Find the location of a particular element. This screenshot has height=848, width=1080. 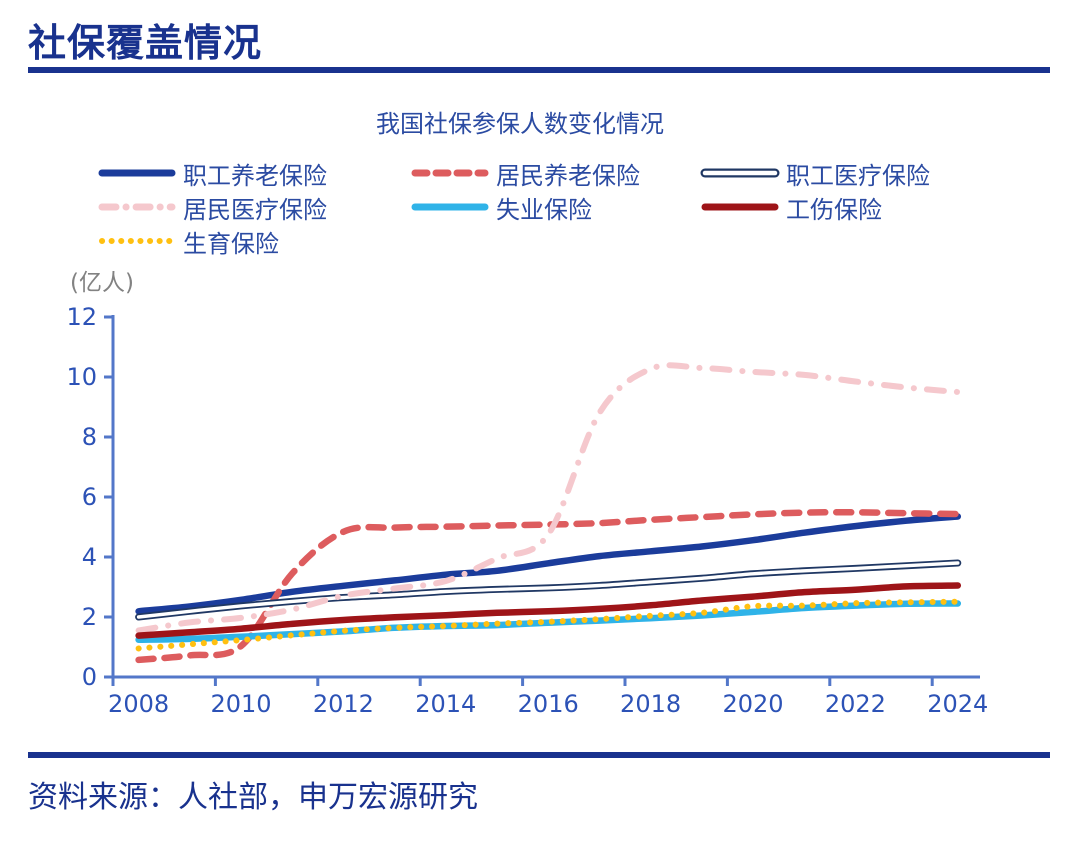

legend-item-2: 职工医疗保险 is located at coordinates (848, 173).